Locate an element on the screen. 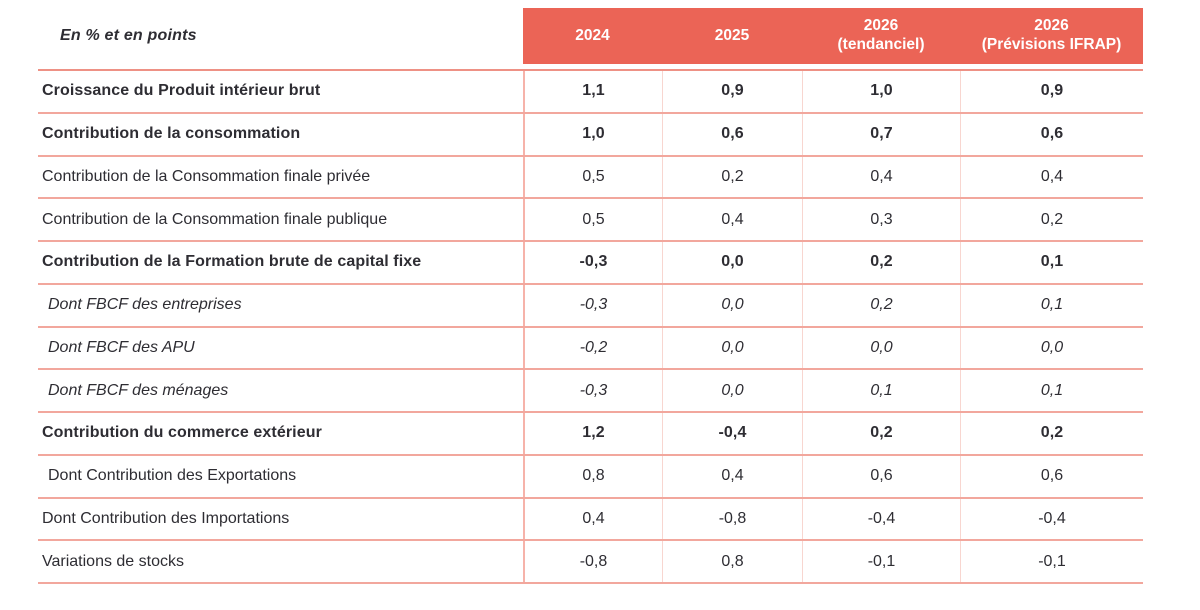 The height and width of the screenshot is (610, 1200). column-header-2026-previsions-ifrap: 2026 (Prévisions IFRAP) is located at coordinates (1051, 36).